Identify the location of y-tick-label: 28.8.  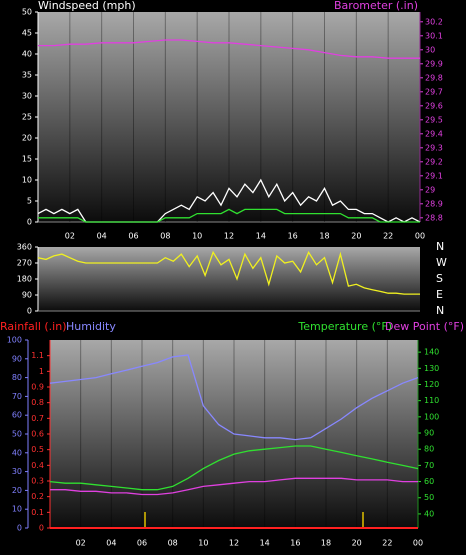
(434, 217).